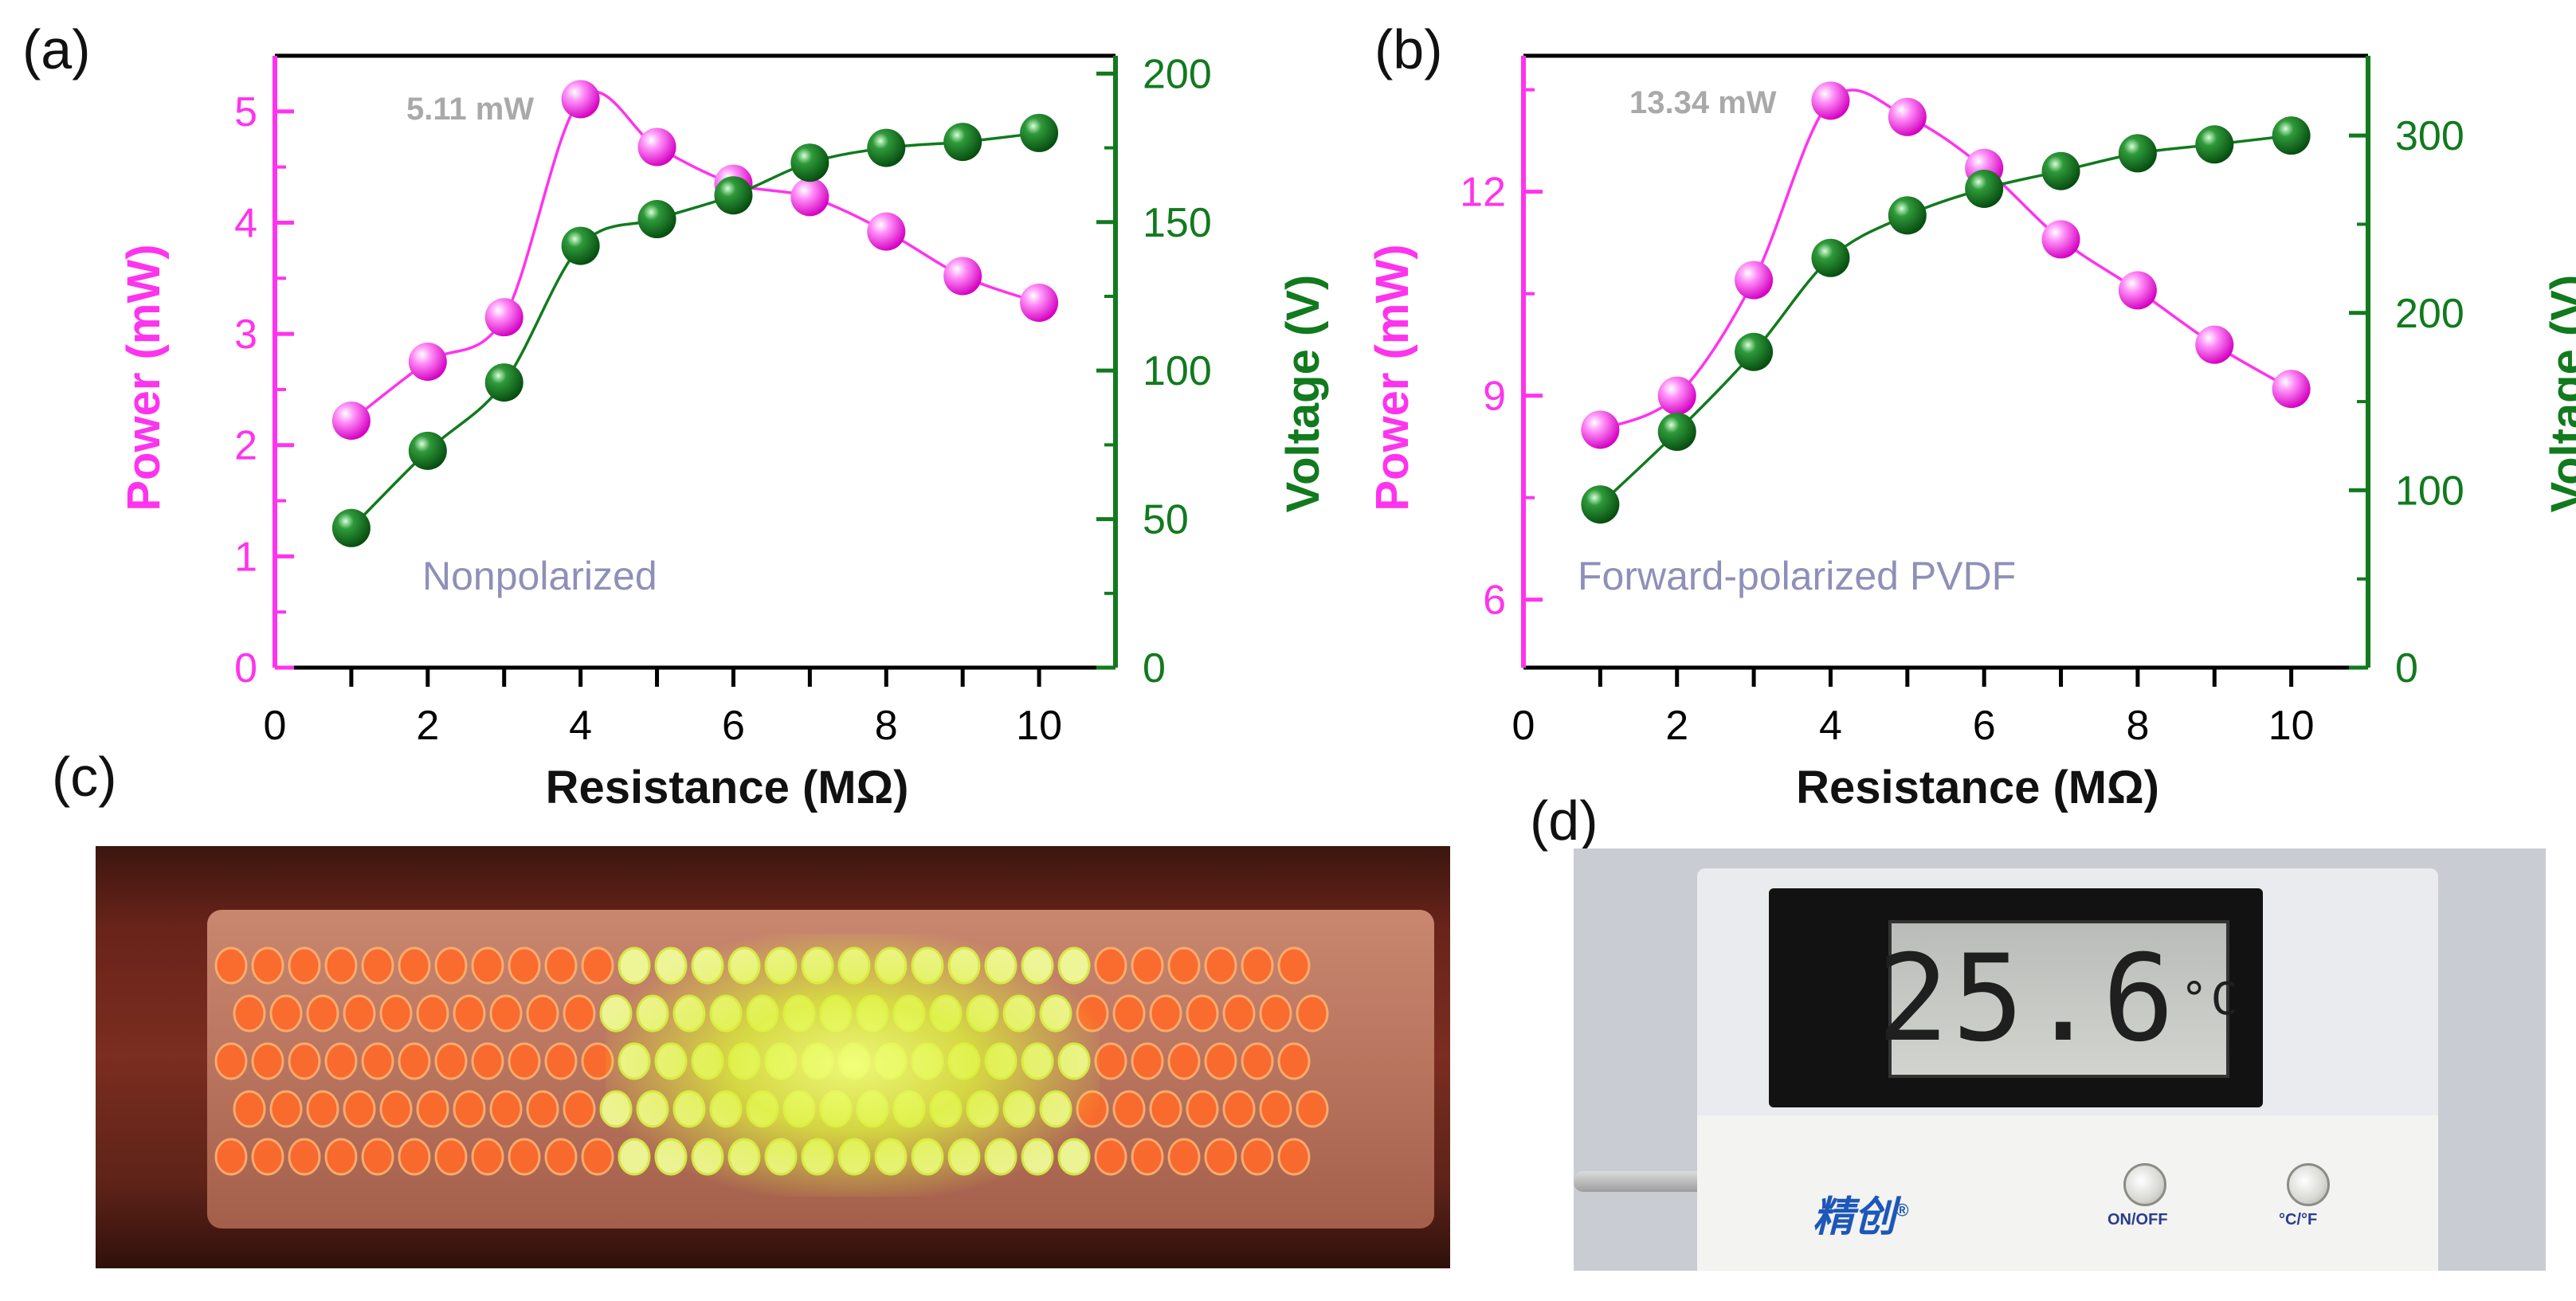  Describe the element at coordinates (245, 223) in the screenshot. I see `y-tick-label: 4` at that location.